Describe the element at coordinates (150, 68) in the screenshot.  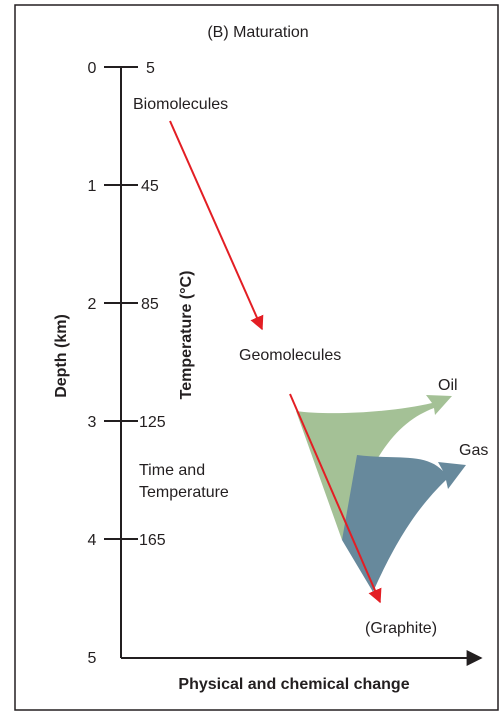
I see `temperature-tick-label: 5` at that location.